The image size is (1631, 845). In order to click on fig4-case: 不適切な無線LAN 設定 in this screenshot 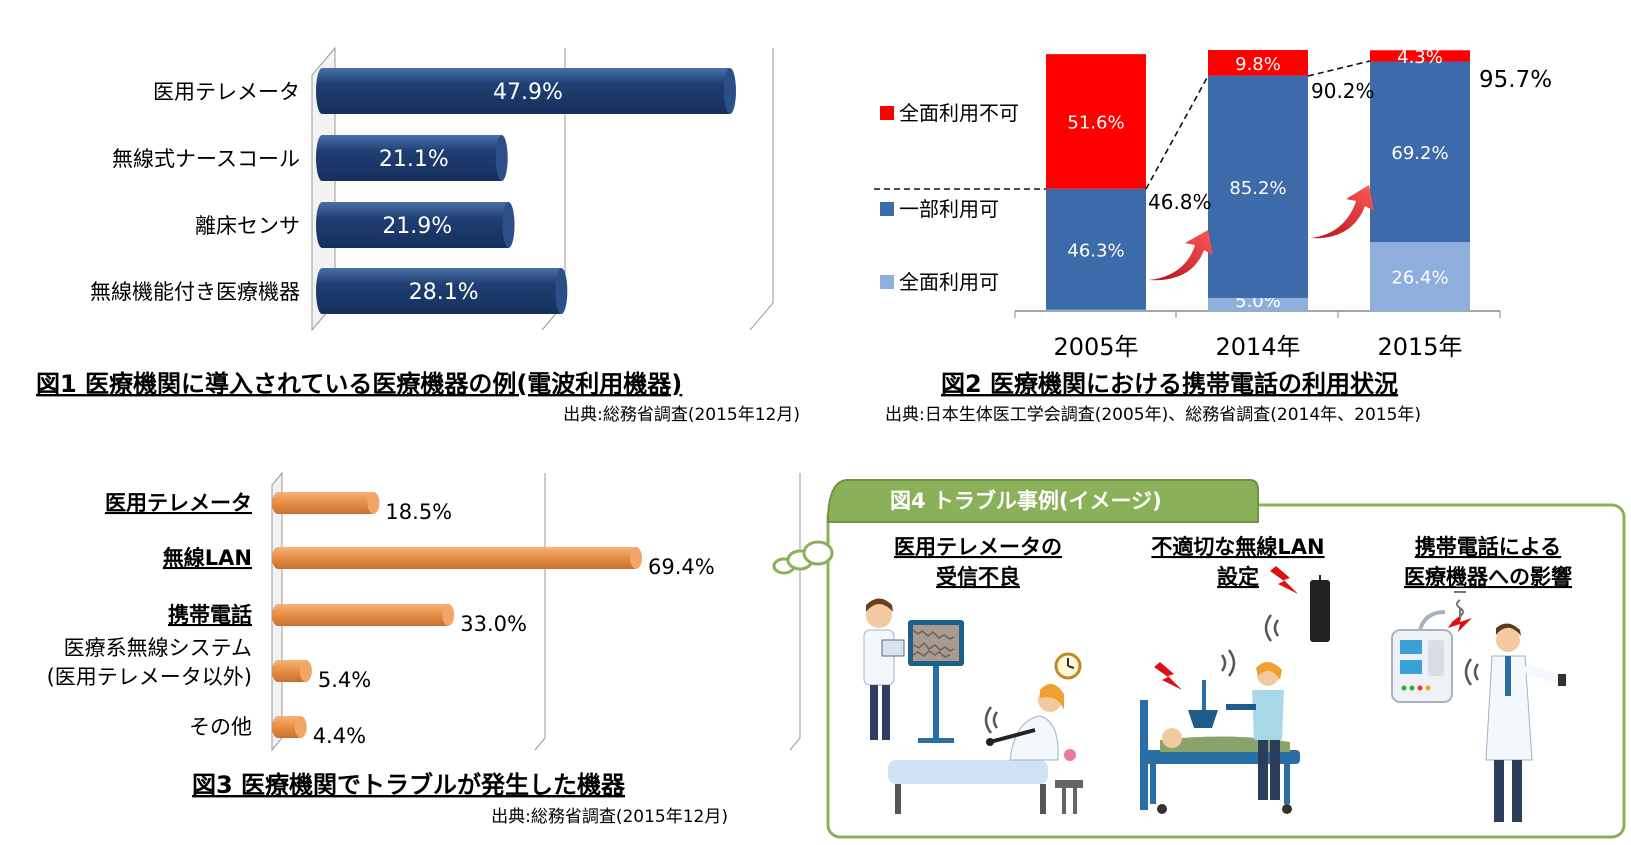, I will do `click(1237, 562)`.